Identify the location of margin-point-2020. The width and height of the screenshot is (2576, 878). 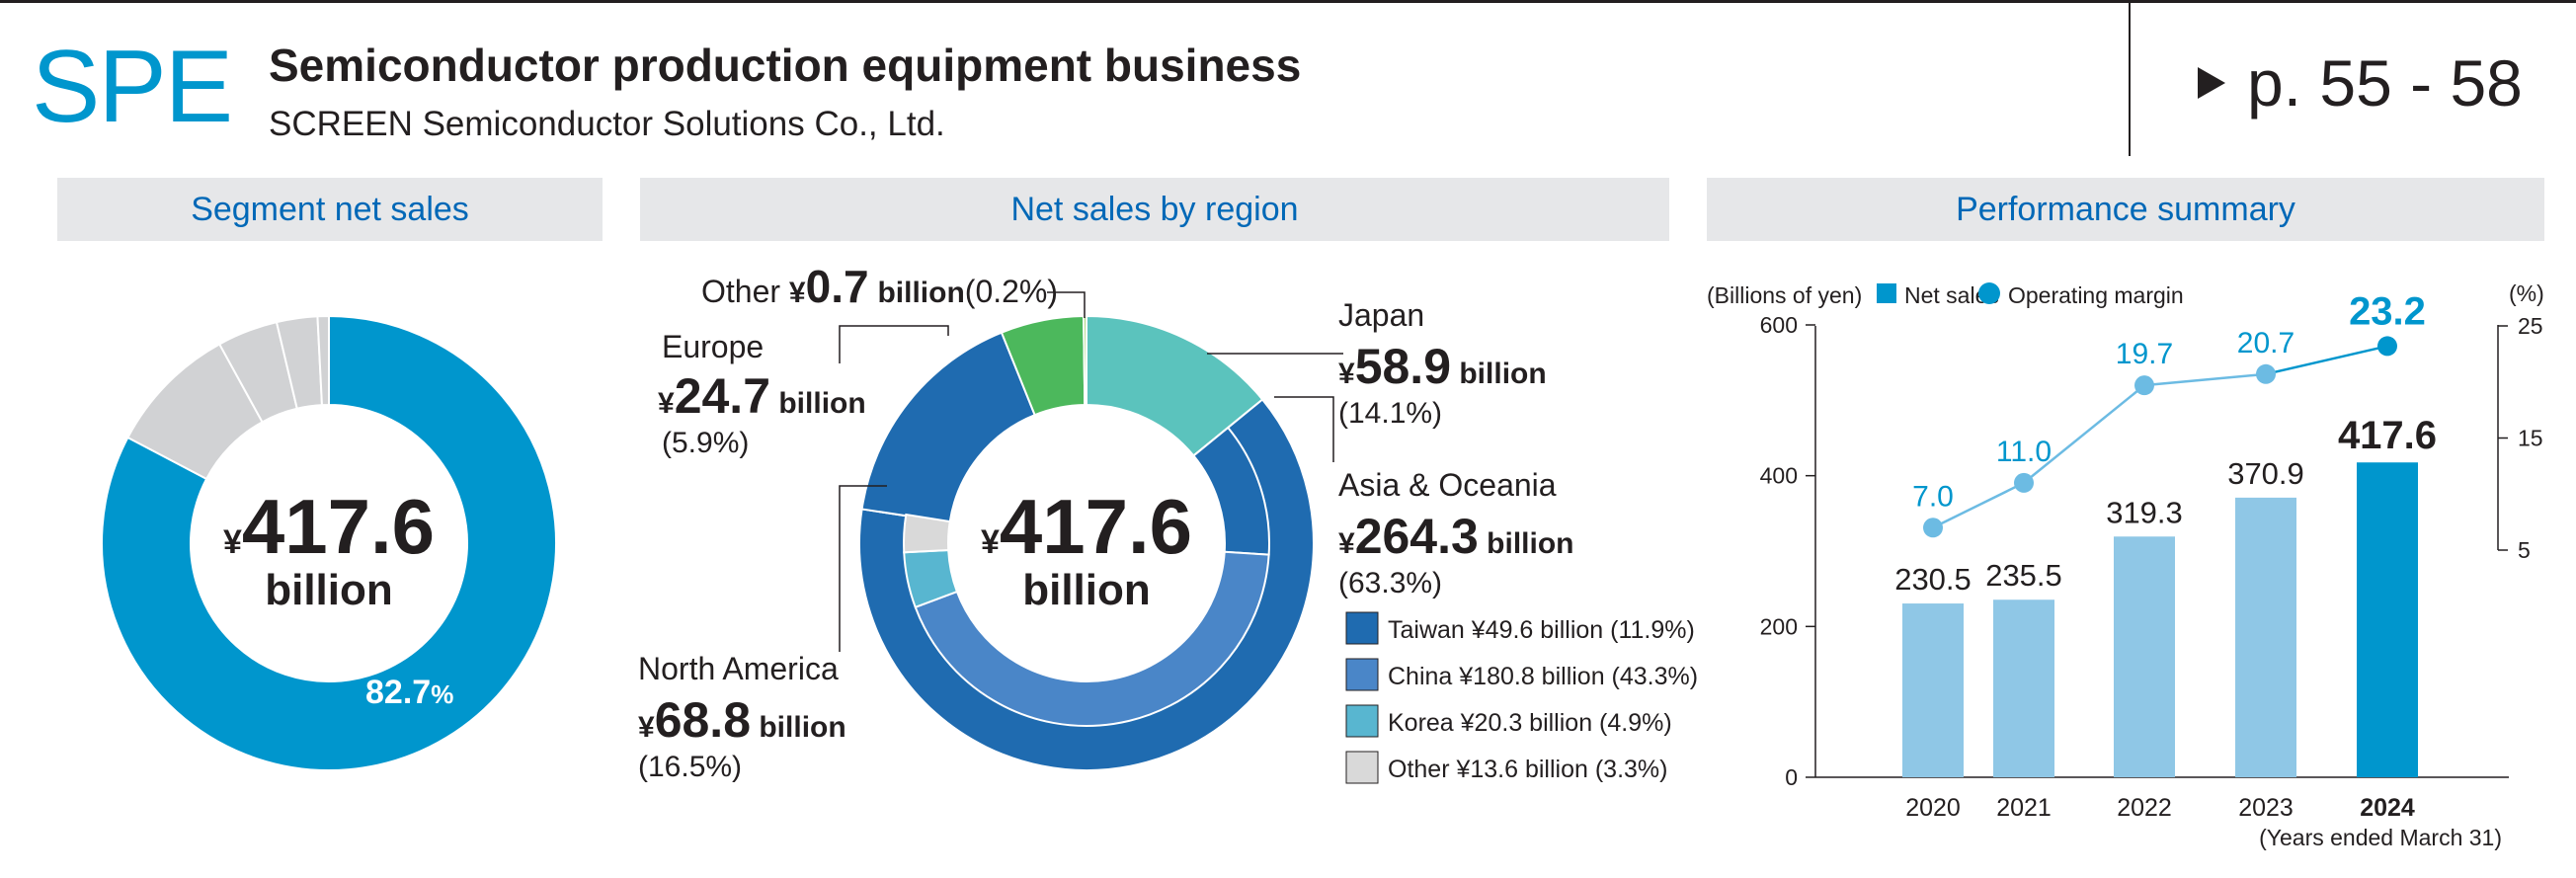
(1933, 528).